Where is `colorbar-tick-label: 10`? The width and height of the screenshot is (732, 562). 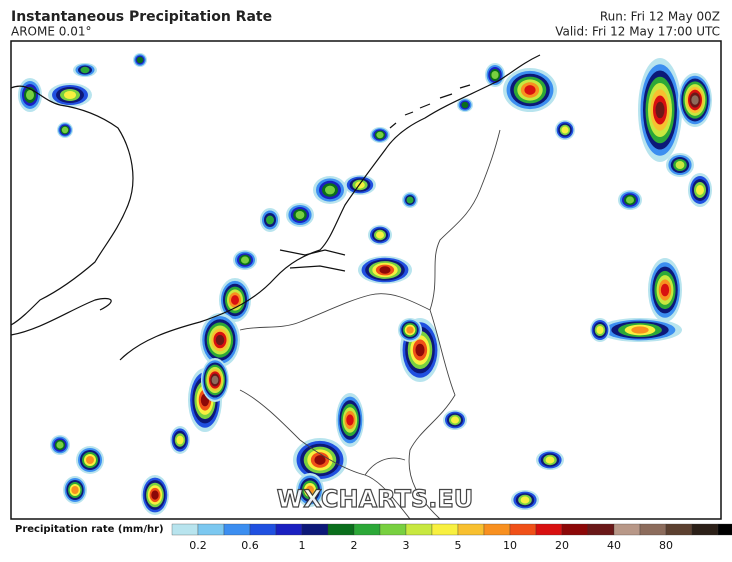
colorbar-tick-label: 10 is located at coordinates (510, 545).